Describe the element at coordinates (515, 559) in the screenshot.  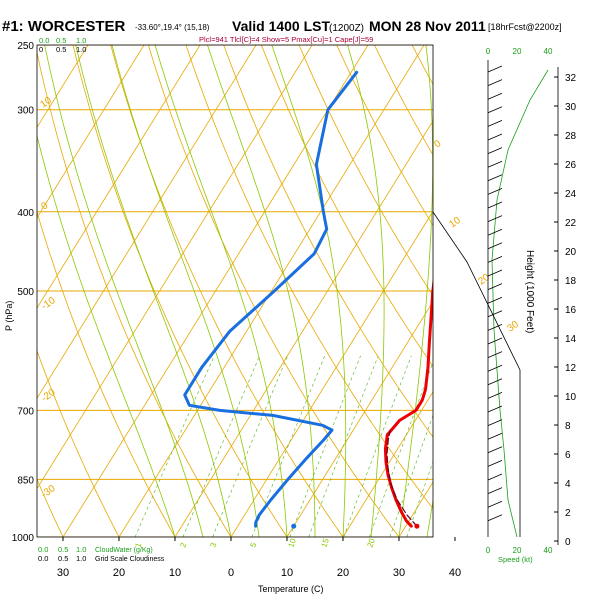
I see `speed-axis-title: Speed (kt)` at that location.